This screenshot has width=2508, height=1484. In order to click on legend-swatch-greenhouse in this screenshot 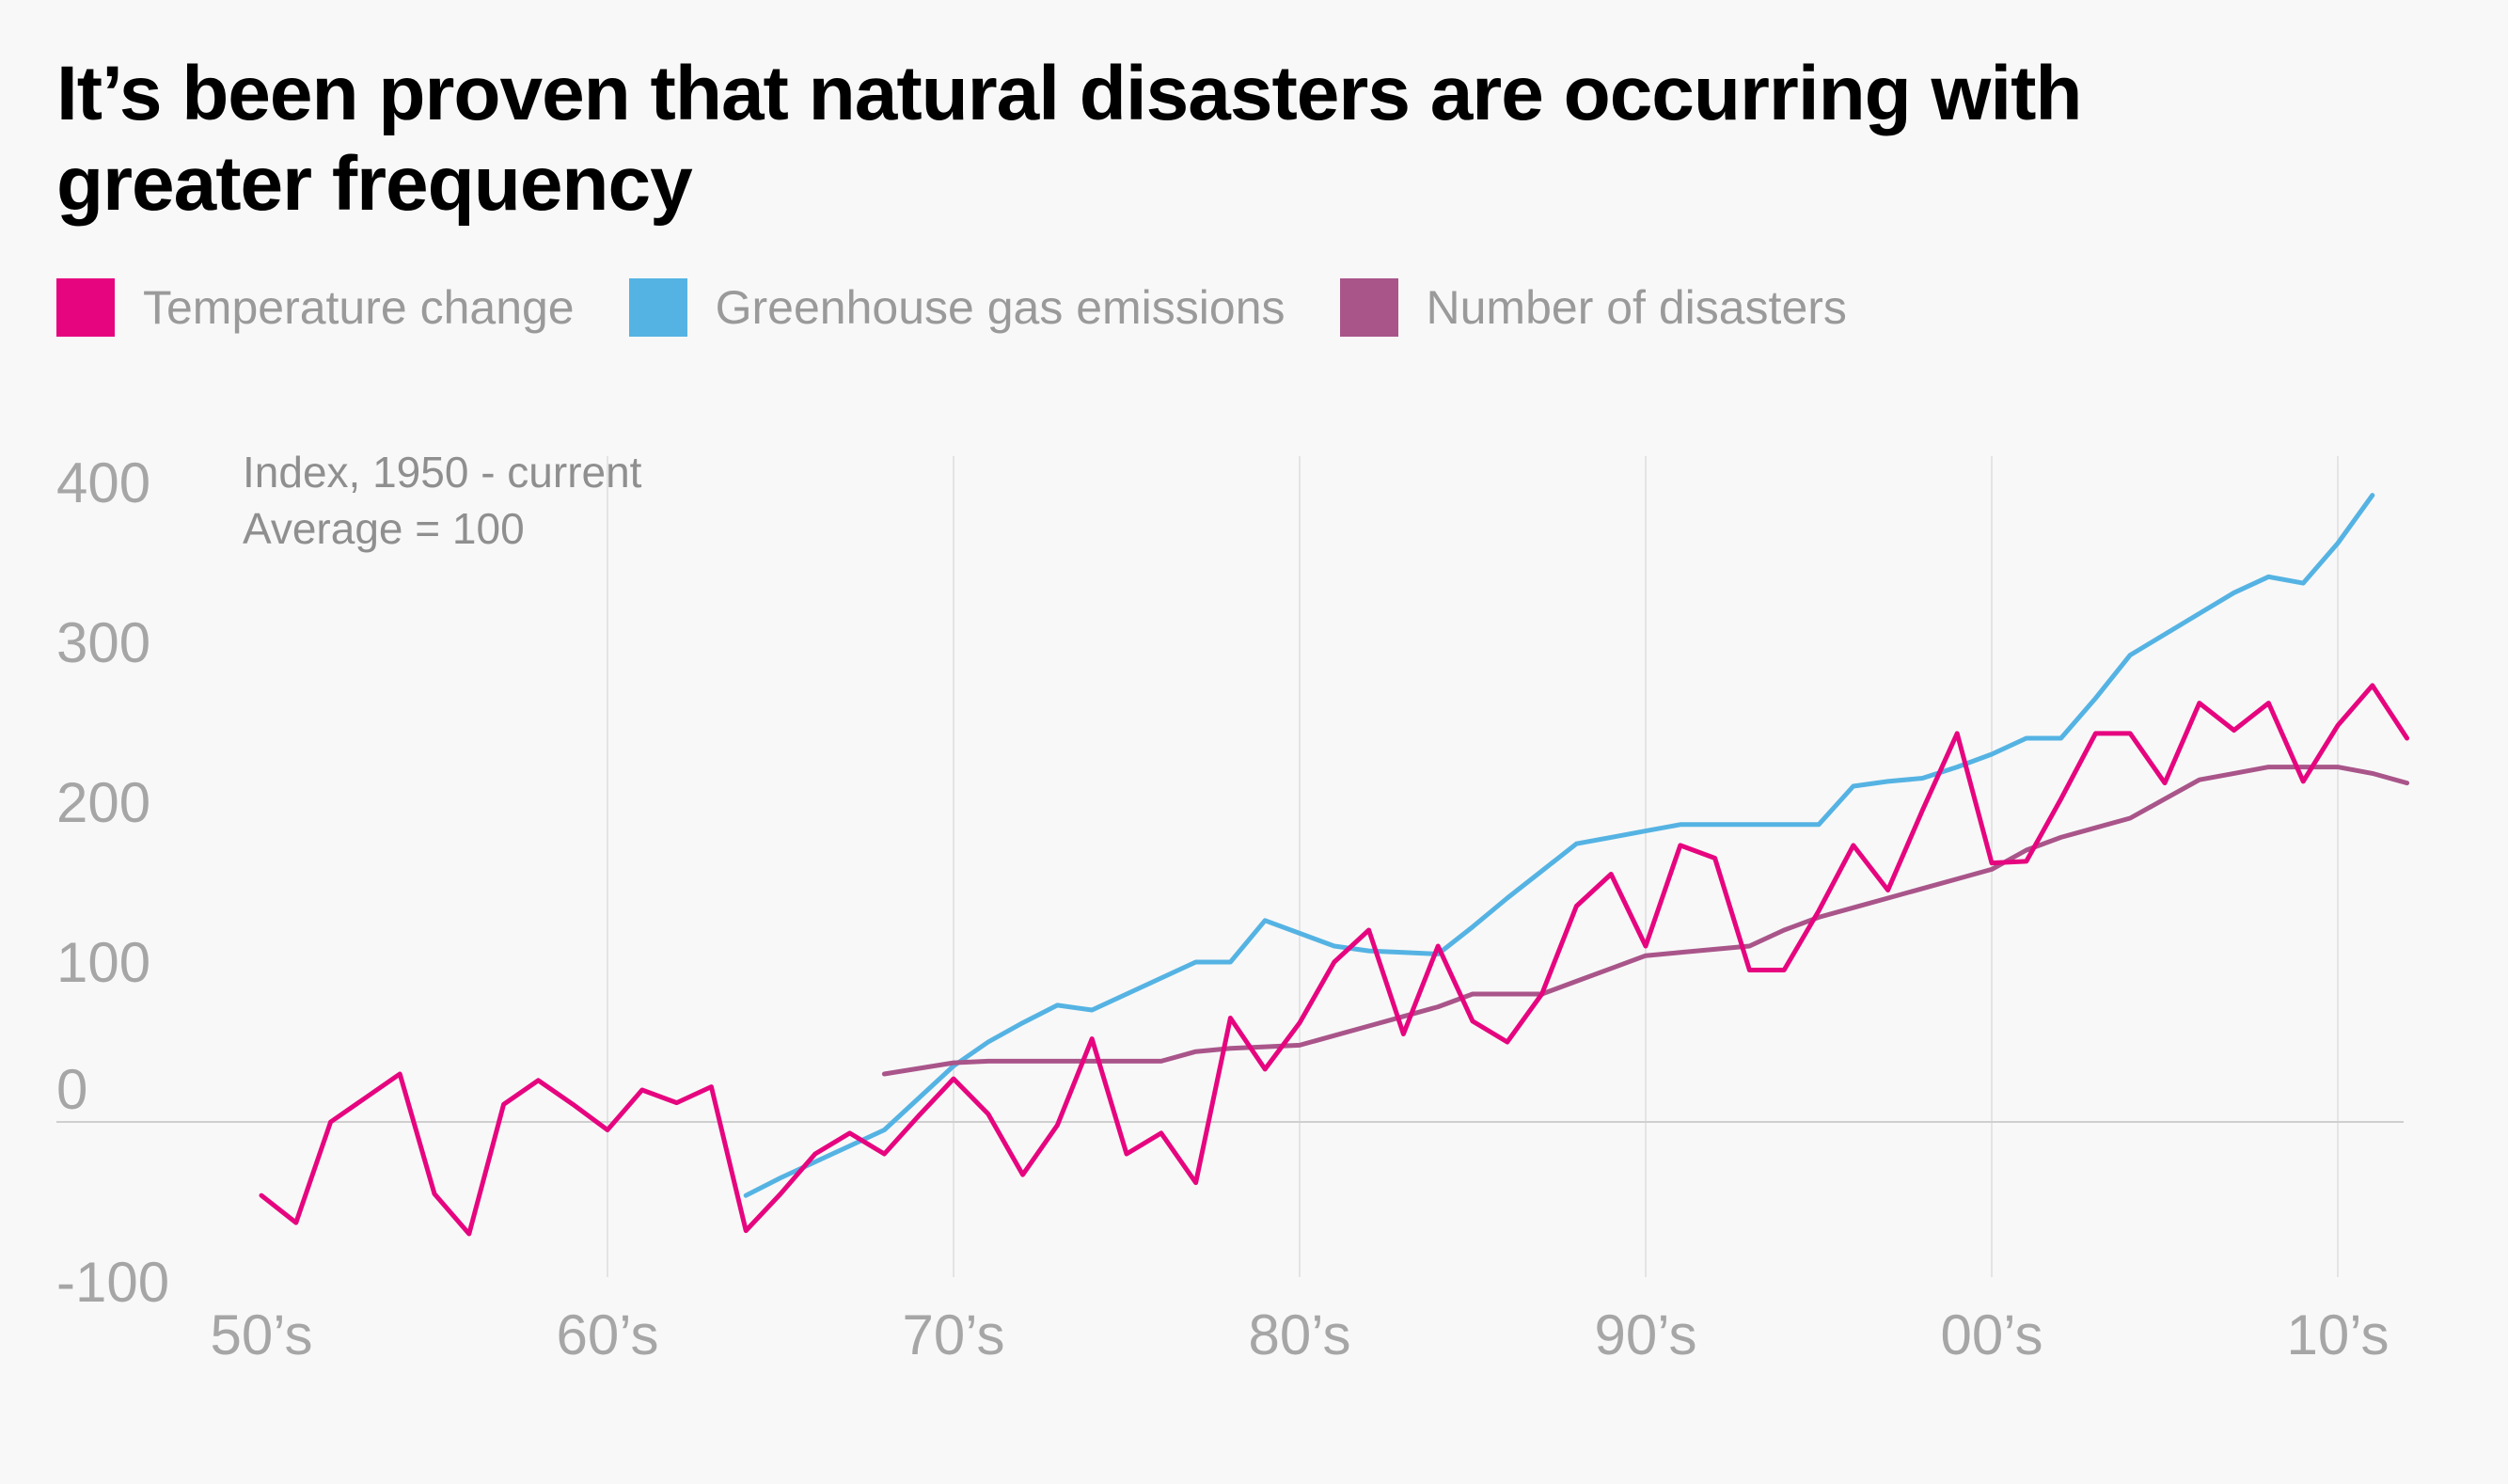, I will do `click(657, 307)`.